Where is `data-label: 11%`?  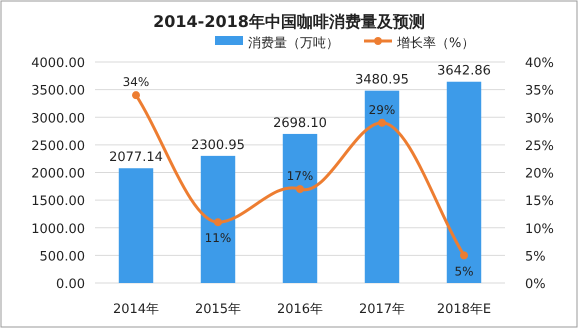 data-label: 11% is located at coordinates (218, 238).